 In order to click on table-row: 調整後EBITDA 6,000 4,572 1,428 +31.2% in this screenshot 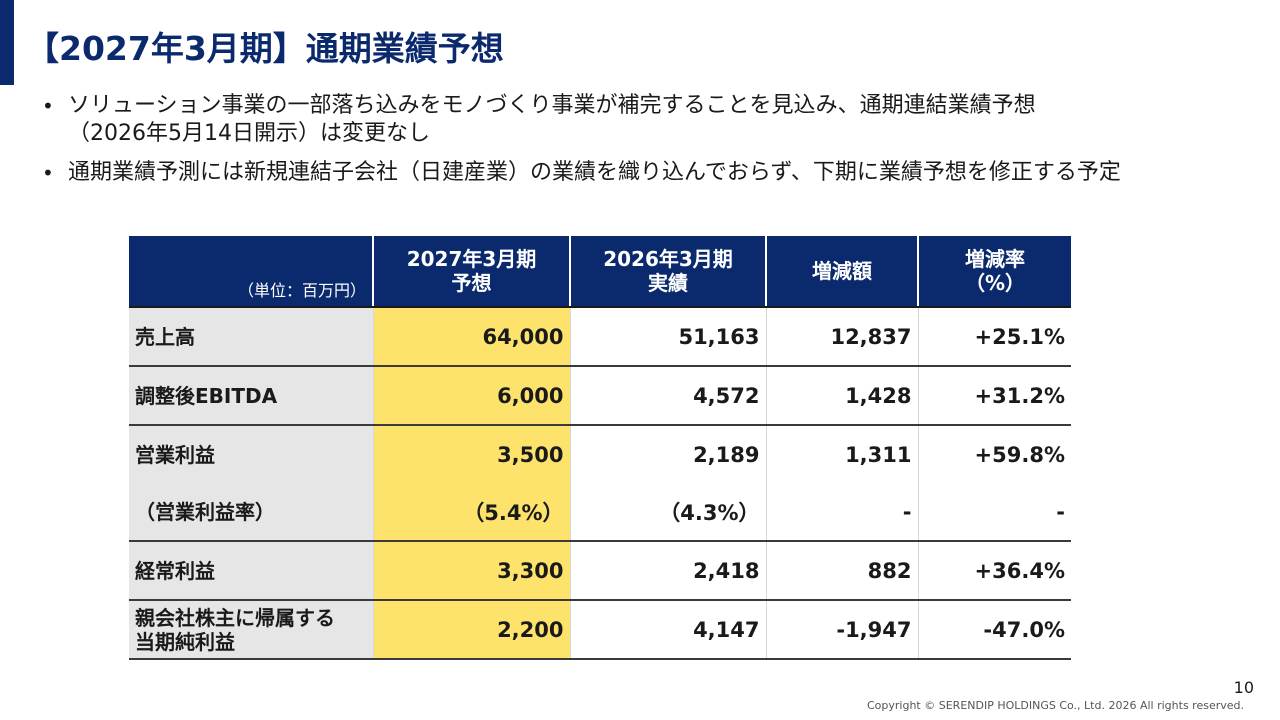, I will do `click(600, 396)`.